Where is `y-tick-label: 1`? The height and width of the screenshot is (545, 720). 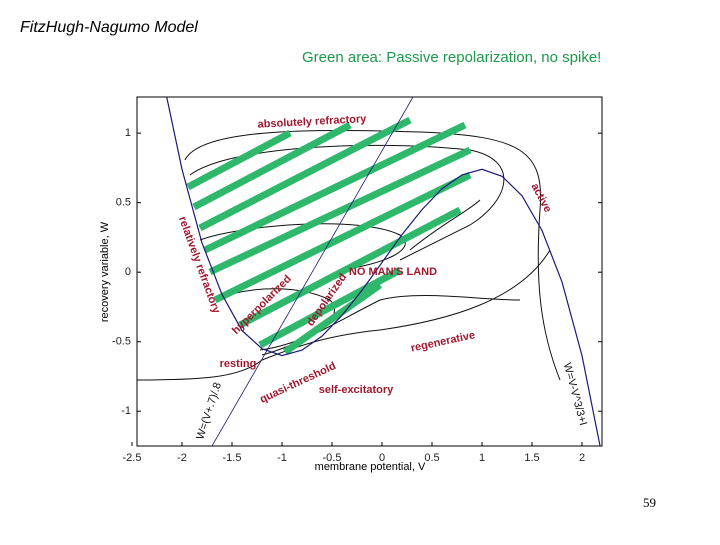 y-tick-label: 1 is located at coordinates (128, 133).